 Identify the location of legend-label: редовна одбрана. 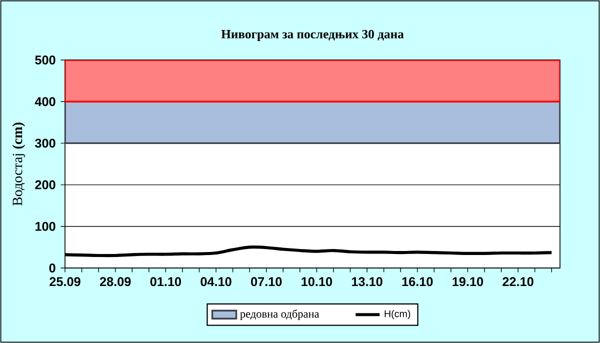
(280, 315).